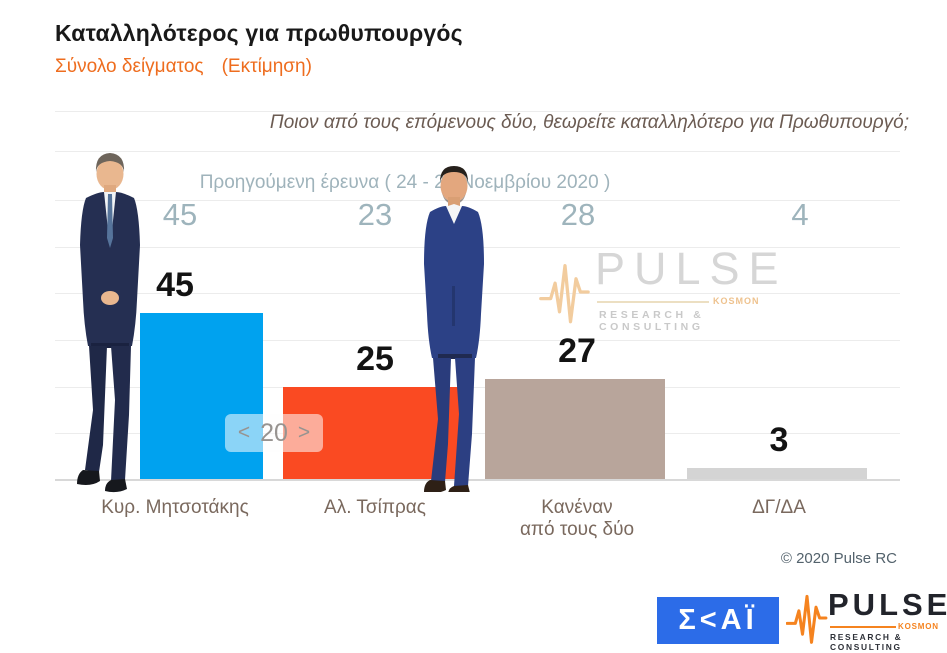 Image resolution: width=947 pixels, height=653 pixels. What do you see at coordinates (691, 268) in the screenshot?
I see `watermark-brand: PULSE` at bounding box center [691, 268].